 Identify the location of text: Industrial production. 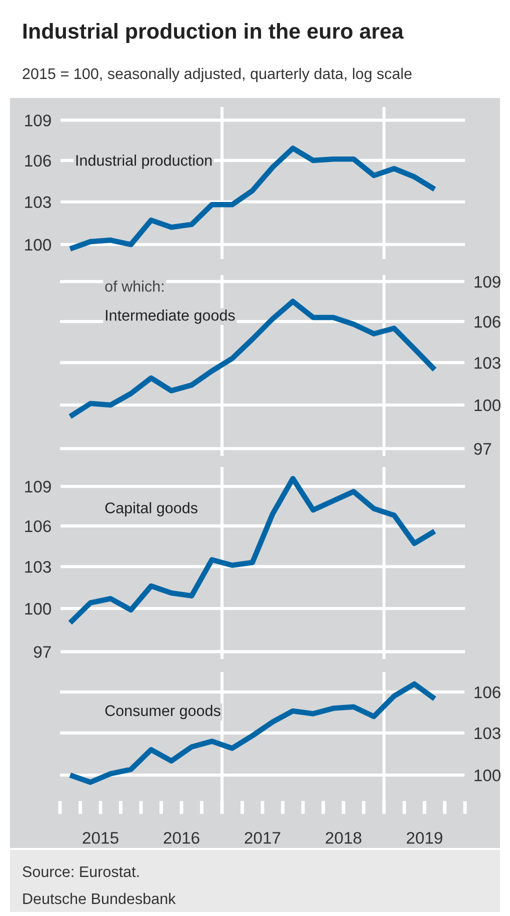
(144, 161).